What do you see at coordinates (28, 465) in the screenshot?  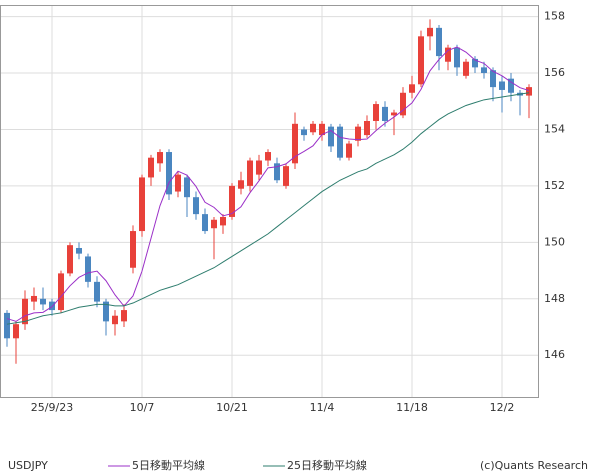 I see `symbol: USDJPY` at bounding box center [28, 465].